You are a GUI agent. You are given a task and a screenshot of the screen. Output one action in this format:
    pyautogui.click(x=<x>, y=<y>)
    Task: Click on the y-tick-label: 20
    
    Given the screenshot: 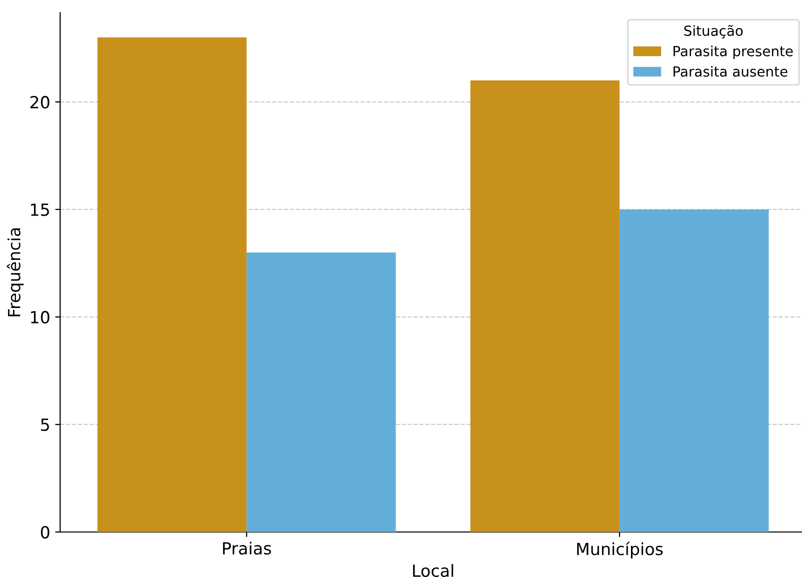 What is the action you would take?
    pyautogui.click(x=40, y=102)
    